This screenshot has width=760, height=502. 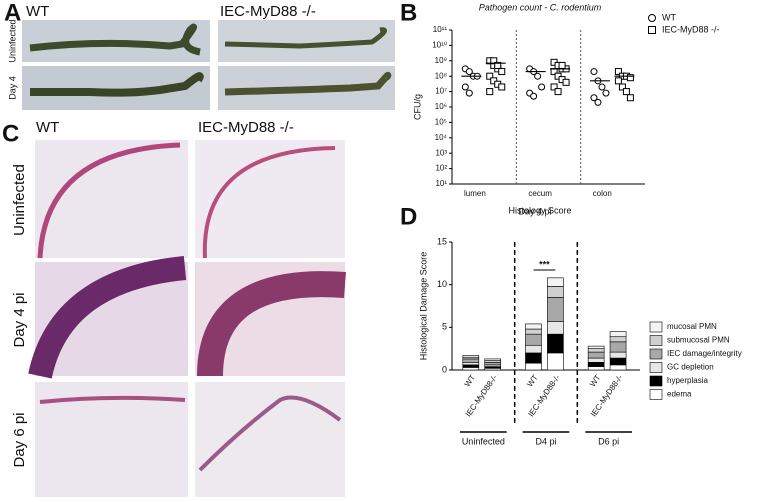 I want to click on legend-label: submucosal PMN, so click(x=698, y=340).